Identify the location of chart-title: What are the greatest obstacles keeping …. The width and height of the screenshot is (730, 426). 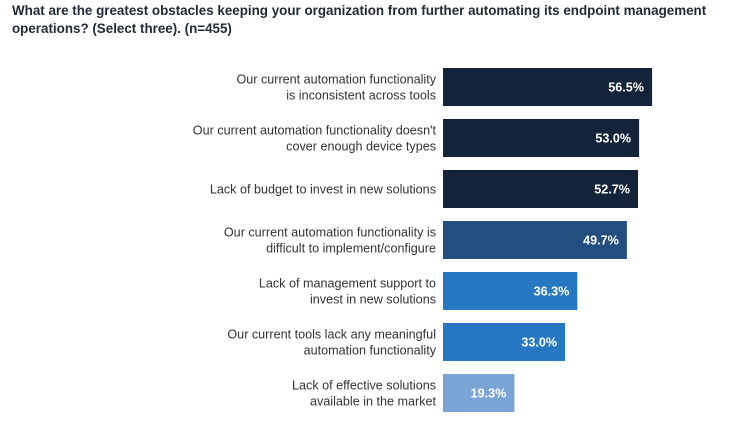
(359, 19).